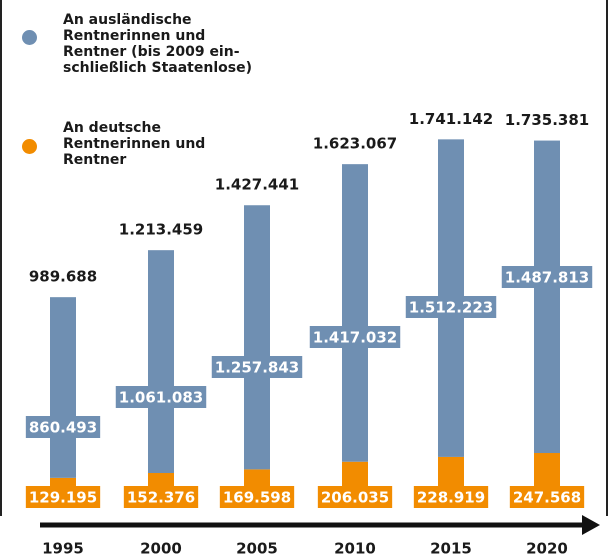 The width and height of the screenshot is (608, 560). I want to click on value-label: 169.598, so click(257, 498).